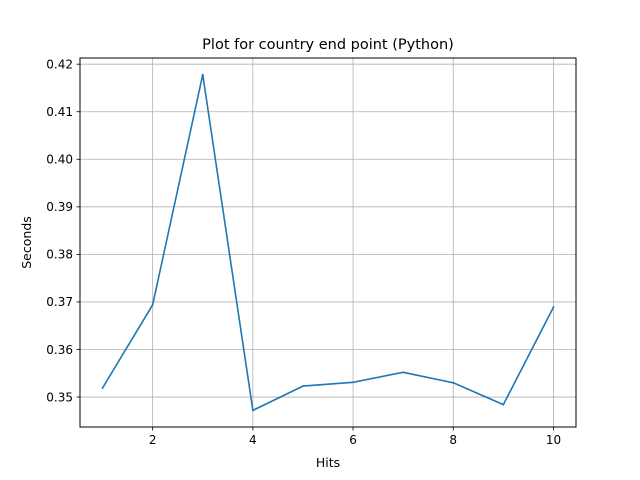 This screenshot has width=640, height=480. I want to click on x-tick-label: 8, so click(453, 440).